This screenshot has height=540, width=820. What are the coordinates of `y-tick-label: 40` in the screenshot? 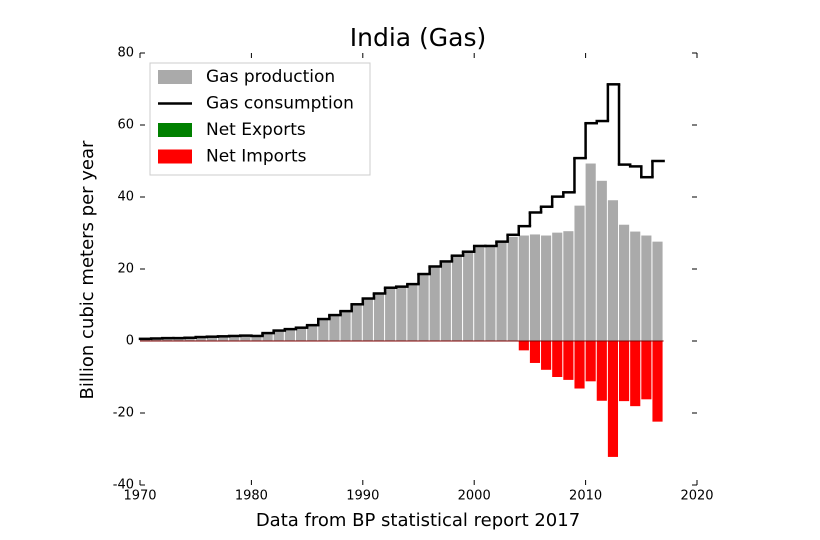 It's located at (125, 197).